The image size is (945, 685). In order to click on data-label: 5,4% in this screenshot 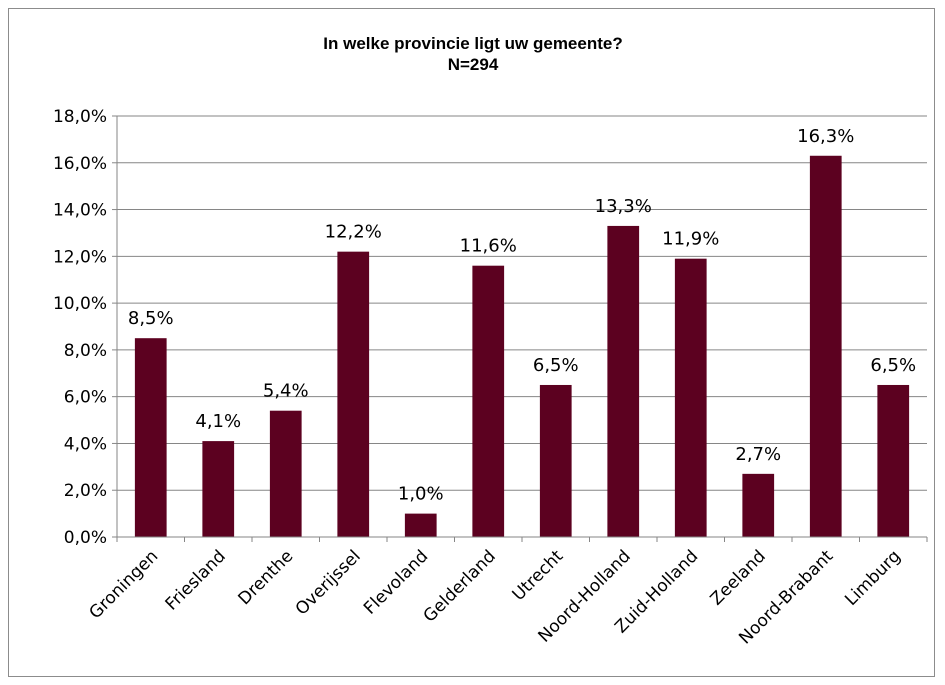, I will do `click(286, 391)`.